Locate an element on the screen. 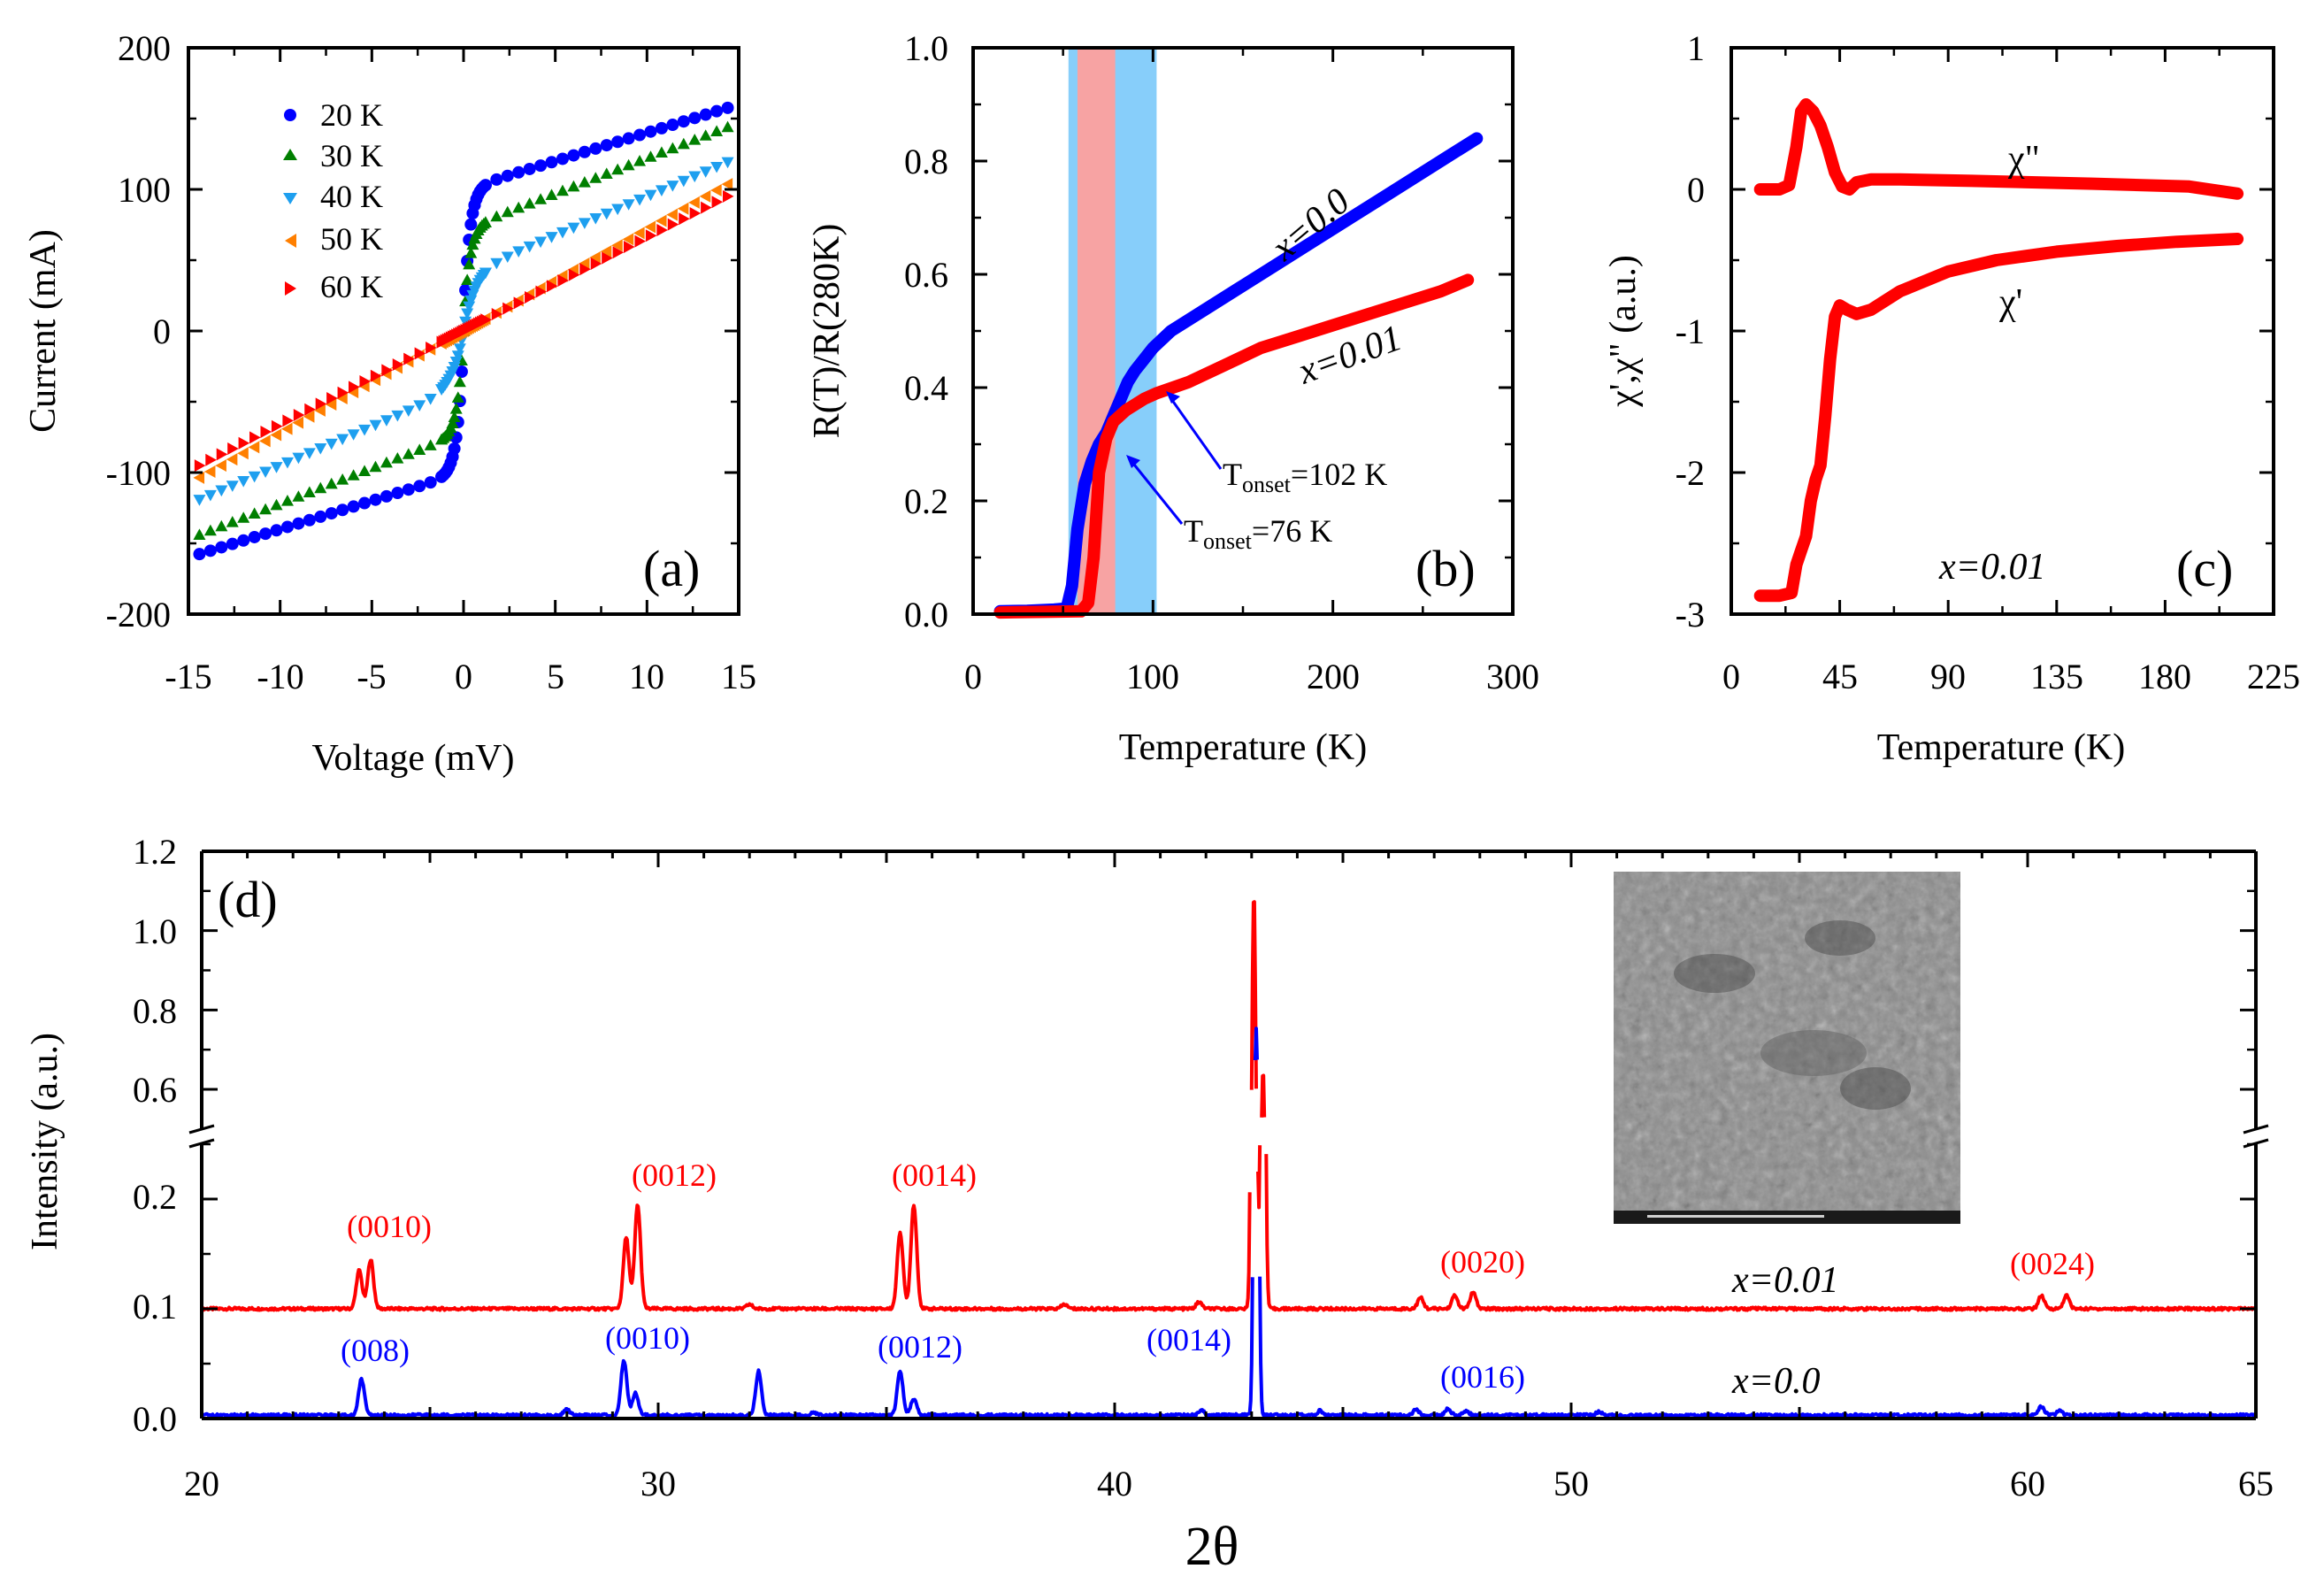  x-tick-label: 180 is located at coordinates (2164, 676).